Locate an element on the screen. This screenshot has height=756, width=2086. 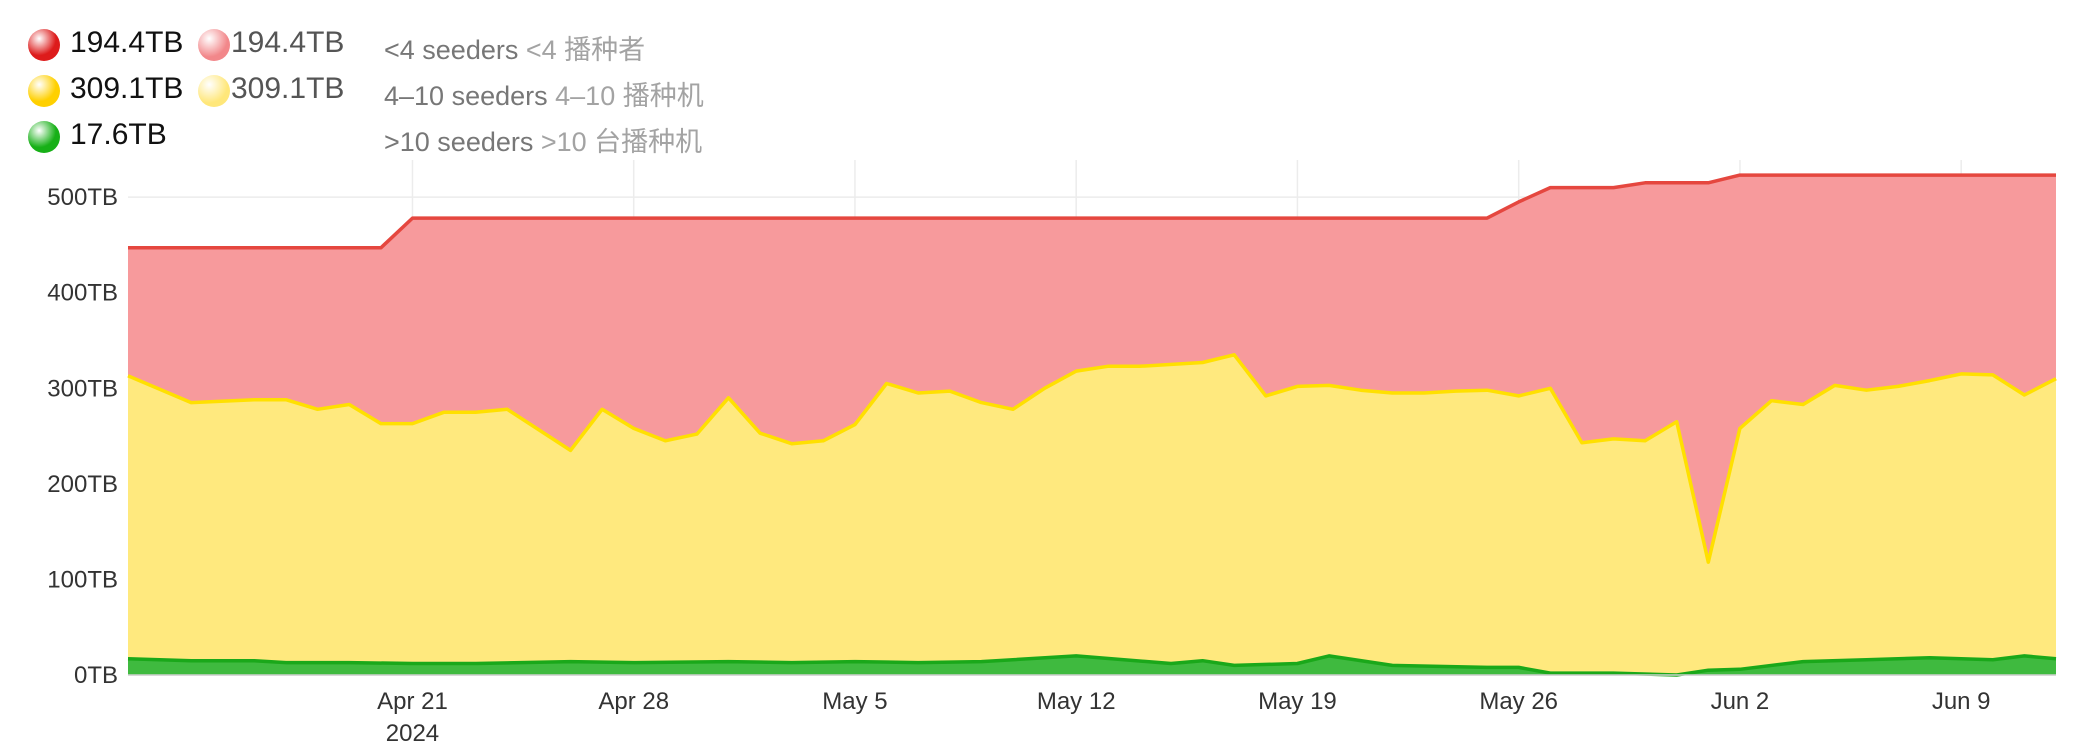
legend-row-lt4: 194.4TB 194.4TB <4 seeders <4 播种者 is located at coordinates (478, 45).